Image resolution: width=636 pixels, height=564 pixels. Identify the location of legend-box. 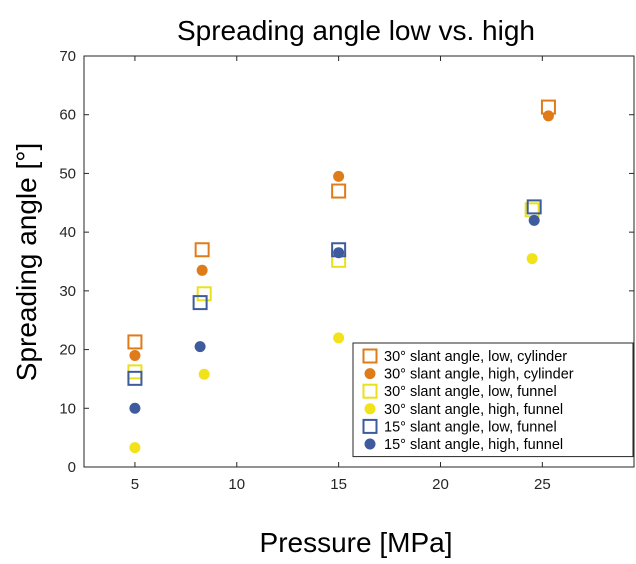
(493, 400).